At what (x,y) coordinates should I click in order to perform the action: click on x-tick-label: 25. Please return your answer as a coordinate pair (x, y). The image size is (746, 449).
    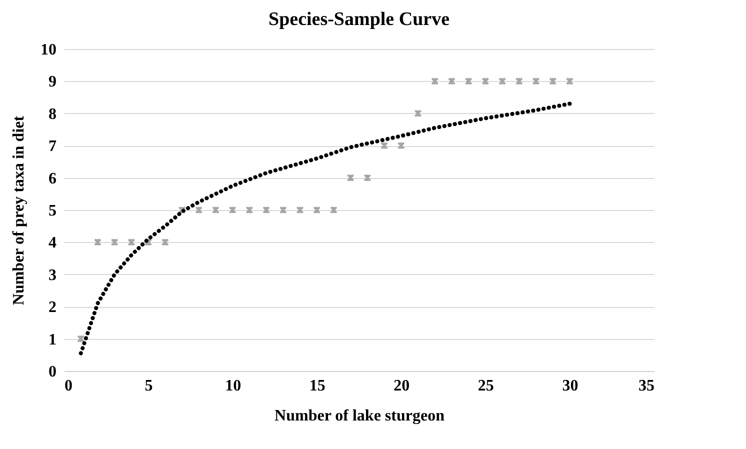
    Looking at the image, I should click on (486, 386).